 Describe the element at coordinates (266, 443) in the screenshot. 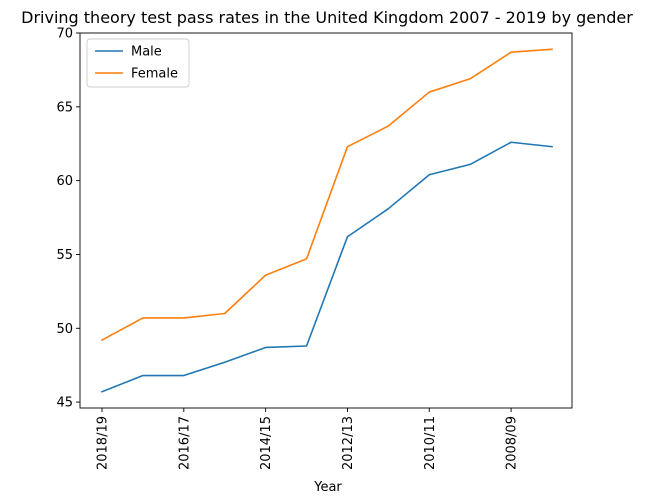

I see `x-tick-label: 2014/15` at that location.